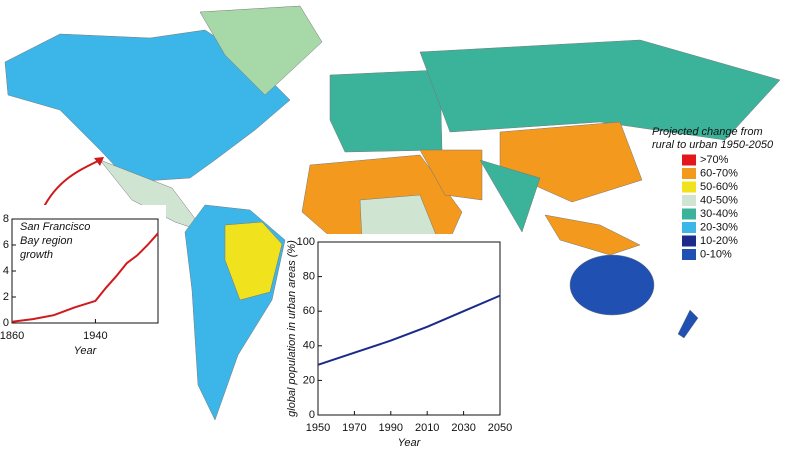  Describe the element at coordinates (719, 241) in the screenshot. I see `legend-label: 10-20%` at that location.